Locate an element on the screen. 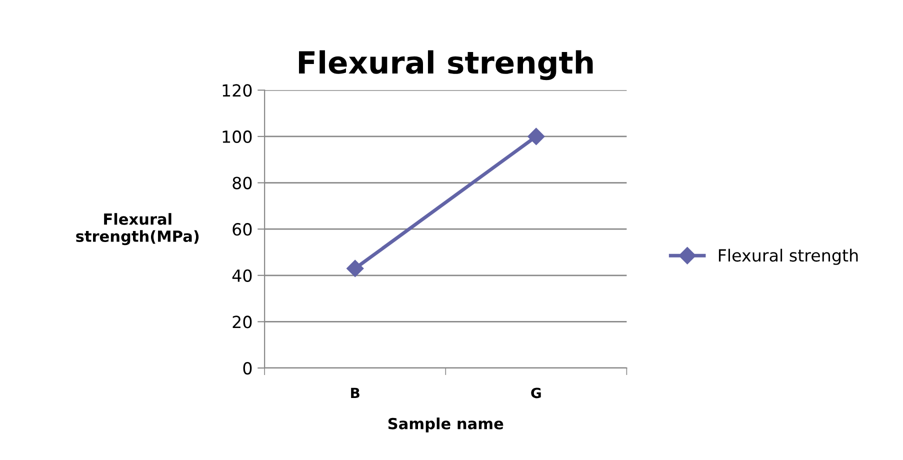  y-tick-label: 0 is located at coordinates (247, 368).